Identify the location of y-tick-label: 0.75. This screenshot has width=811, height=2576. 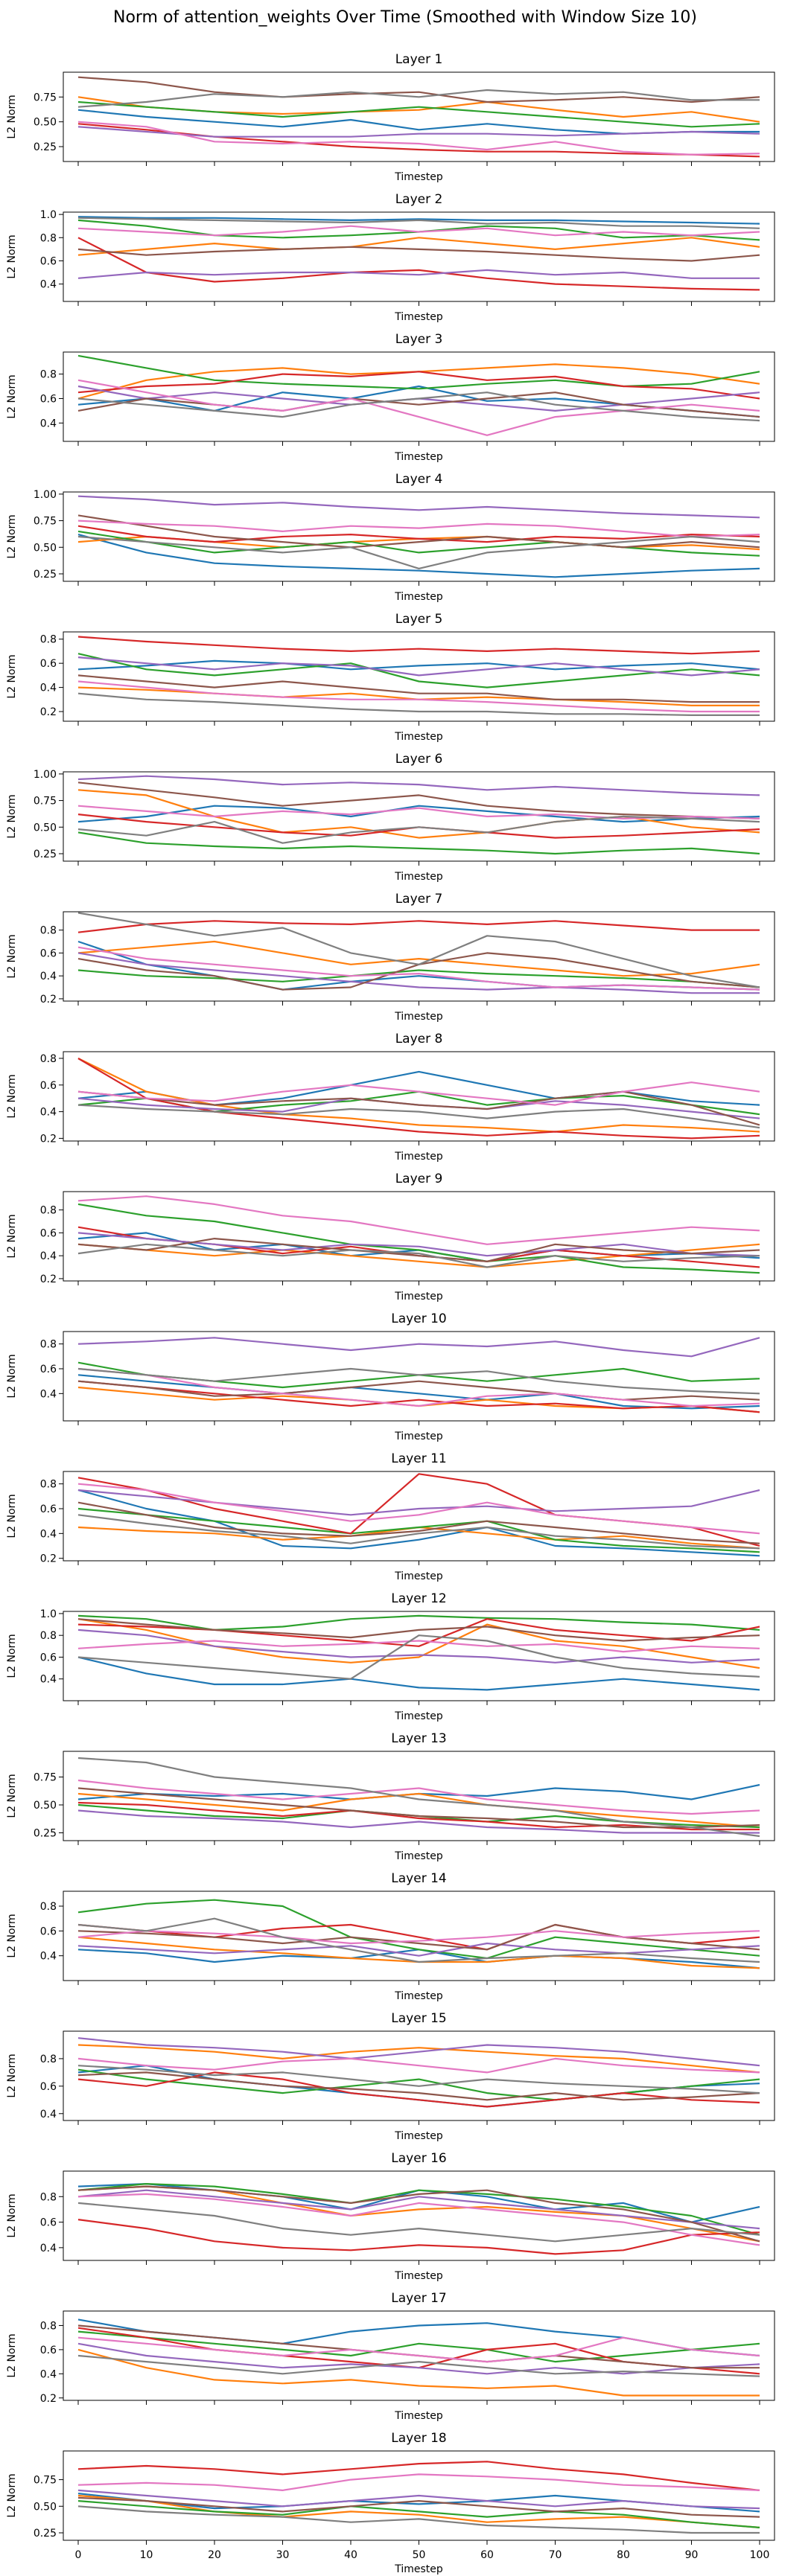
(45, 1778).